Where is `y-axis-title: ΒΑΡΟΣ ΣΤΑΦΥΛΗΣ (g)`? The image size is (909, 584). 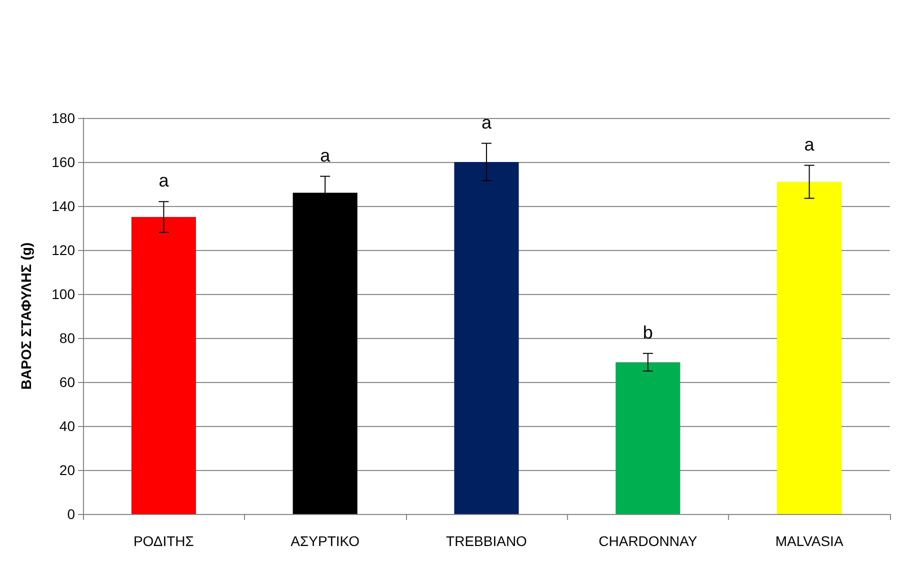 y-axis-title: ΒΑΡΟΣ ΣΤΑΦΥΛΗΣ (g) is located at coordinates (26, 316).